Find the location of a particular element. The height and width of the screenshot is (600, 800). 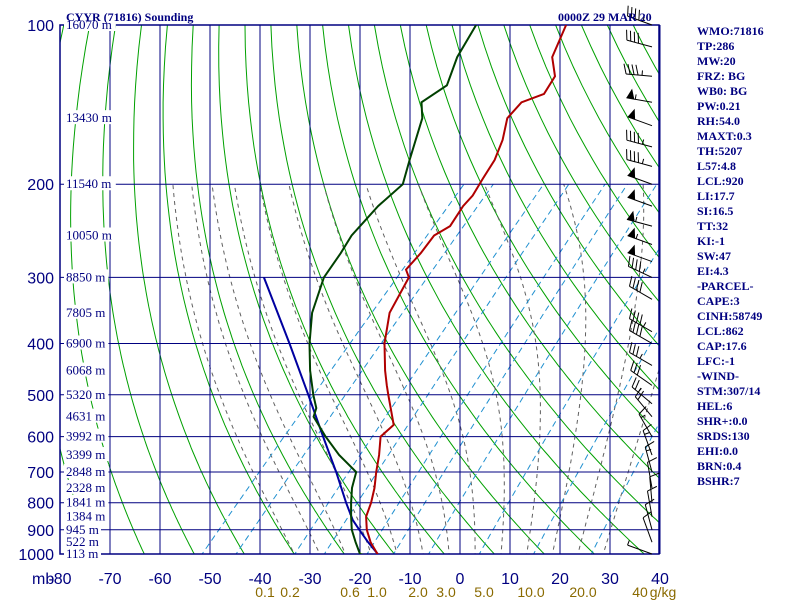

pressure-tick-label: 200 is located at coordinates (40, 185).